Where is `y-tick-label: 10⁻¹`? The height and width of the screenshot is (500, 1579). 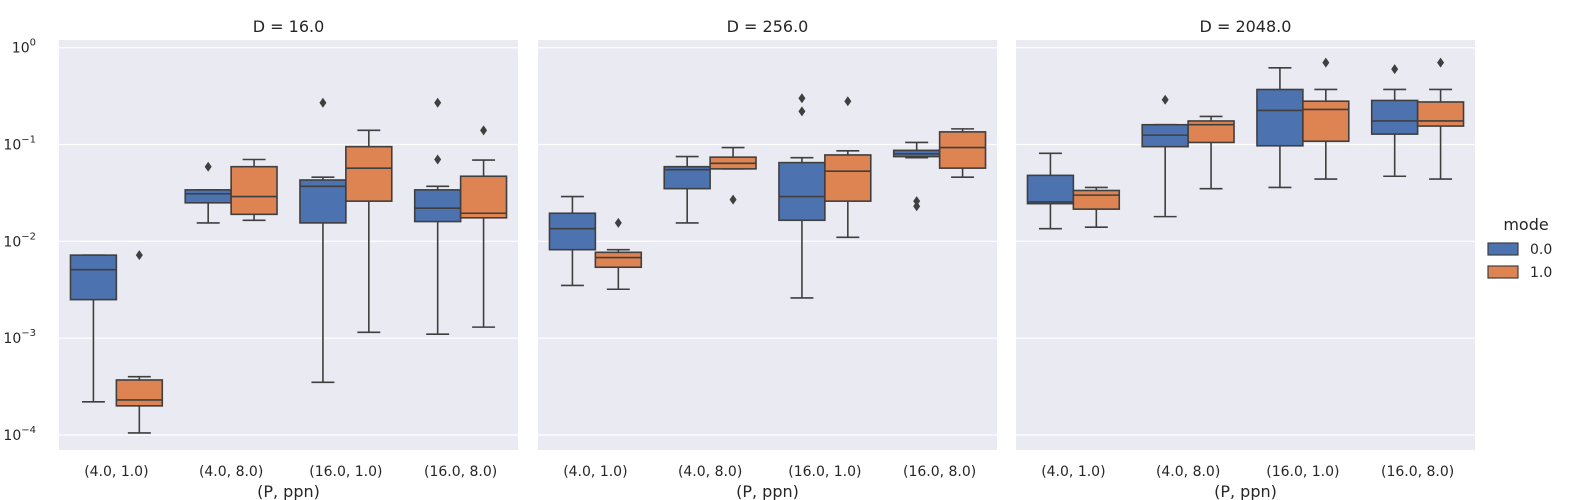 y-tick-label: 10⁻¹ is located at coordinates (19, 144).